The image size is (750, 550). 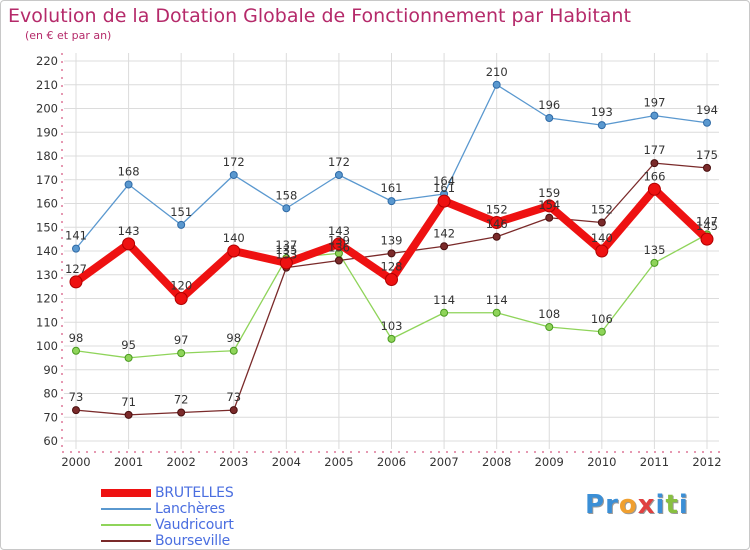 I want to click on data-label-lanchres: 197, so click(x=654, y=103).